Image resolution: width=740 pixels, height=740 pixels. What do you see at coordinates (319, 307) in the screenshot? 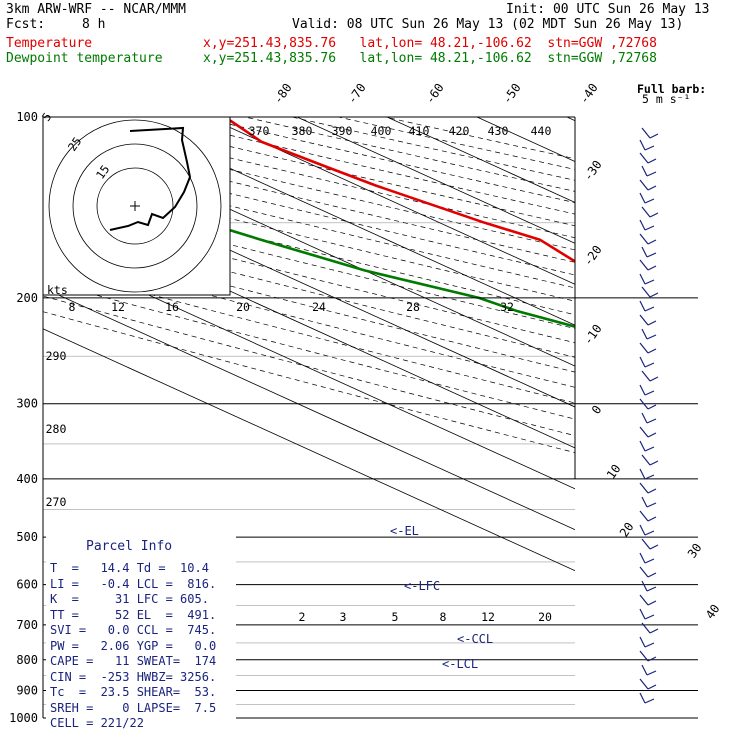
I see `hodograph-speed-label: 24` at bounding box center [319, 307].